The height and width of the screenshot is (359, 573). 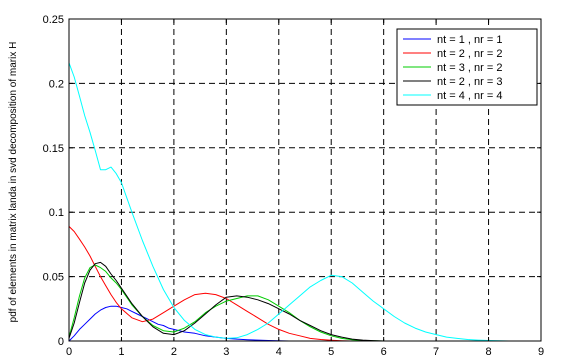 I want to click on legend-label-1: nt = 1 , nr = 1, so click(x=469, y=40).